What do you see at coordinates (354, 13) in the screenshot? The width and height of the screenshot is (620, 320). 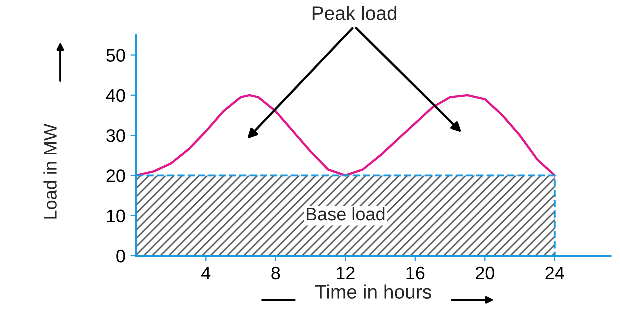 I see `text: Peak load` at bounding box center [354, 13].